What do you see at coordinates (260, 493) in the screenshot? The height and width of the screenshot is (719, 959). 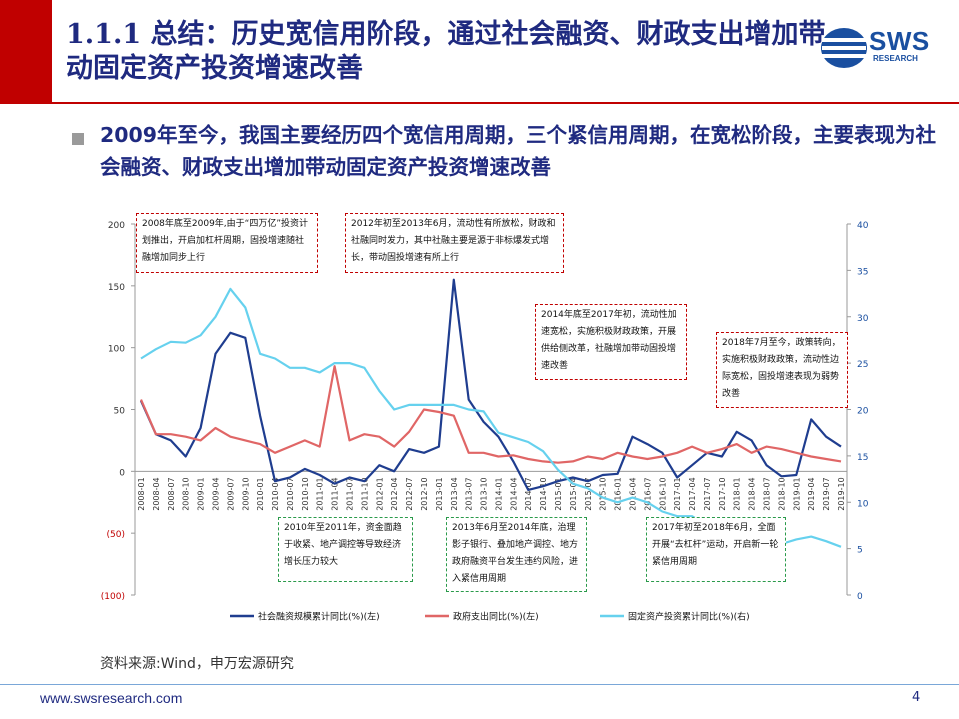 I see `x-tick-label: 2010-01` at bounding box center [260, 493].